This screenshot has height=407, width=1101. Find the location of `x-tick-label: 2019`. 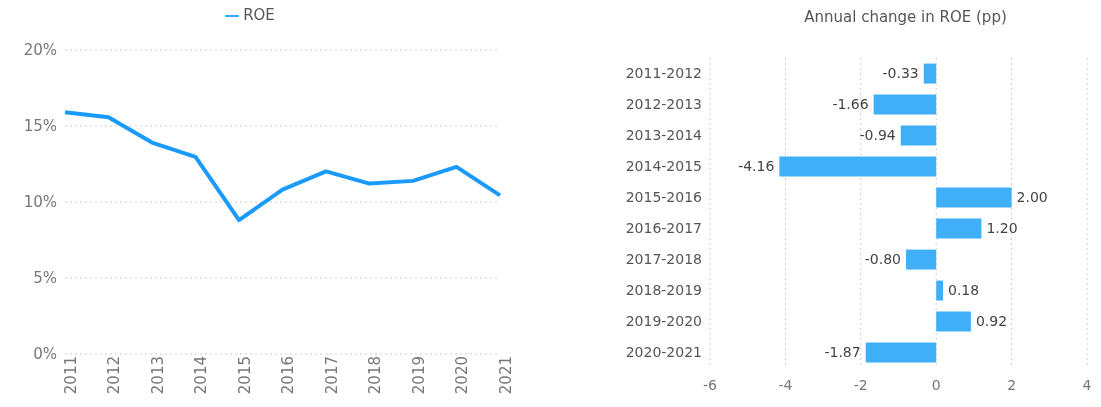

x-tick-label: 2019 is located at coordinates (418, 375).